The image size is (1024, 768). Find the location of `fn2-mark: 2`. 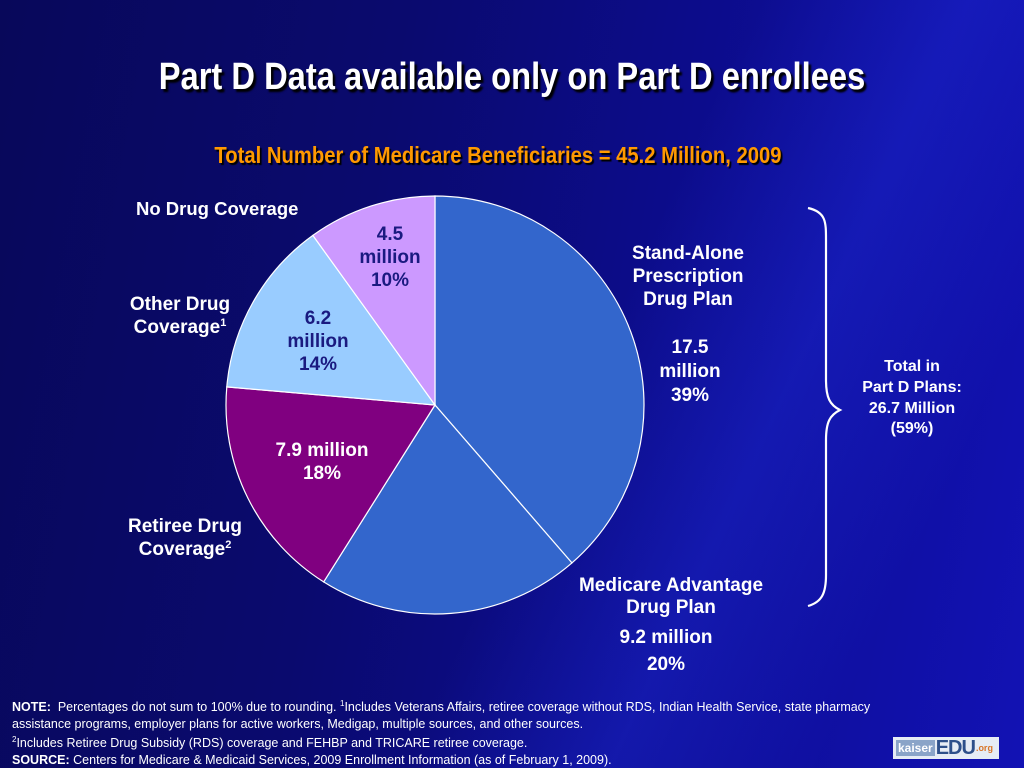

fn2-mark: 2 is located at coordinates (14, 739).